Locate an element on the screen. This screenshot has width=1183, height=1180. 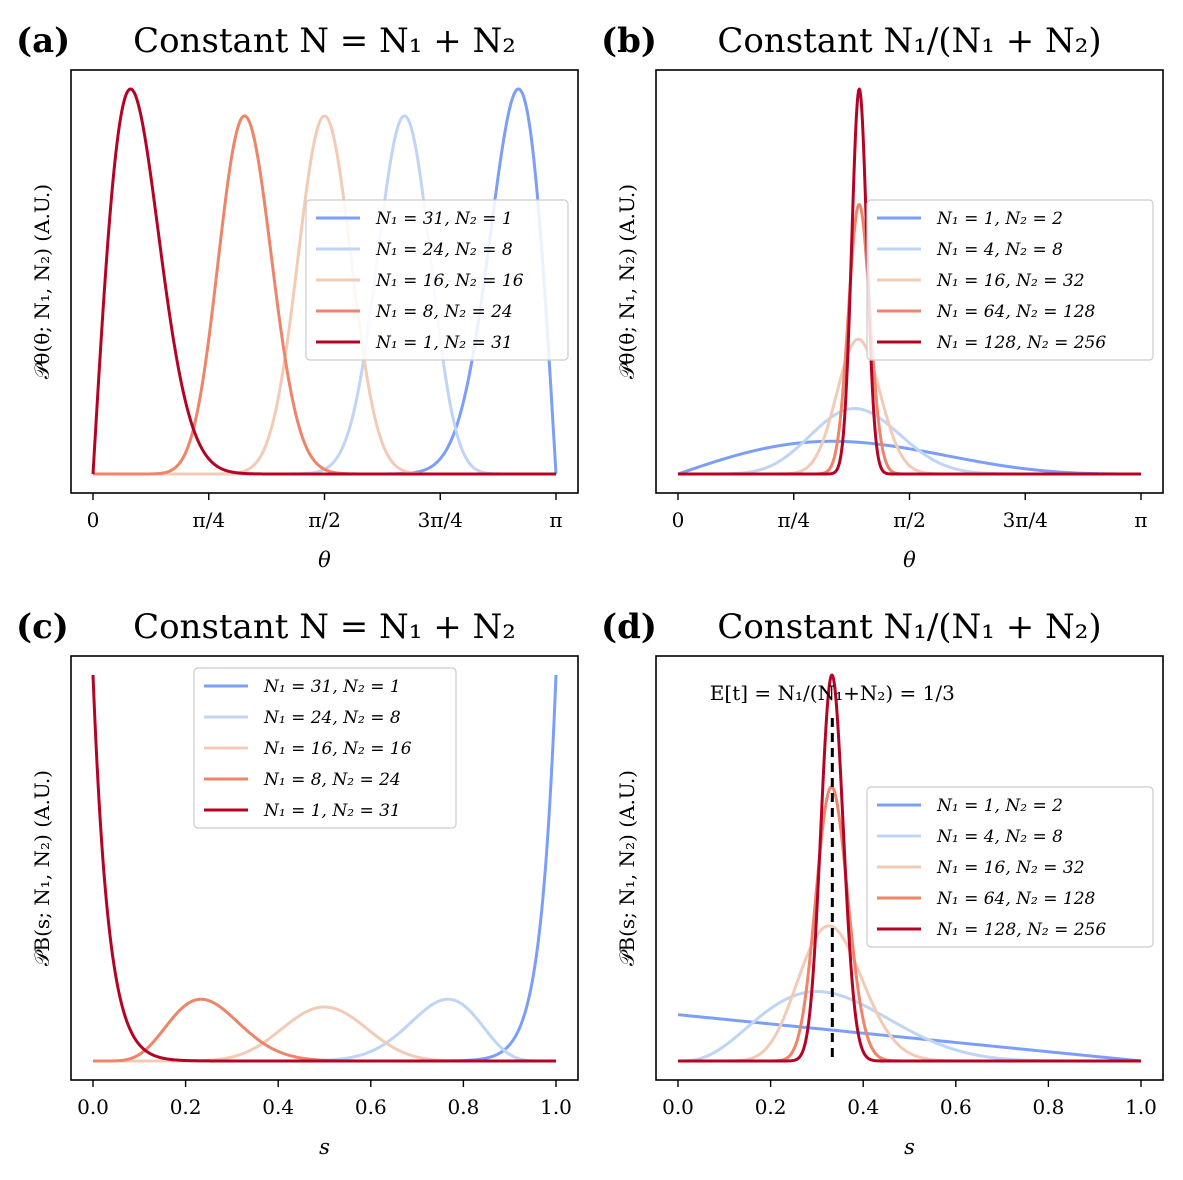
expected-value-annotation: E[t] = N₁/(N₁+N₂) = 1/3 is located at coordinates (832, 693).